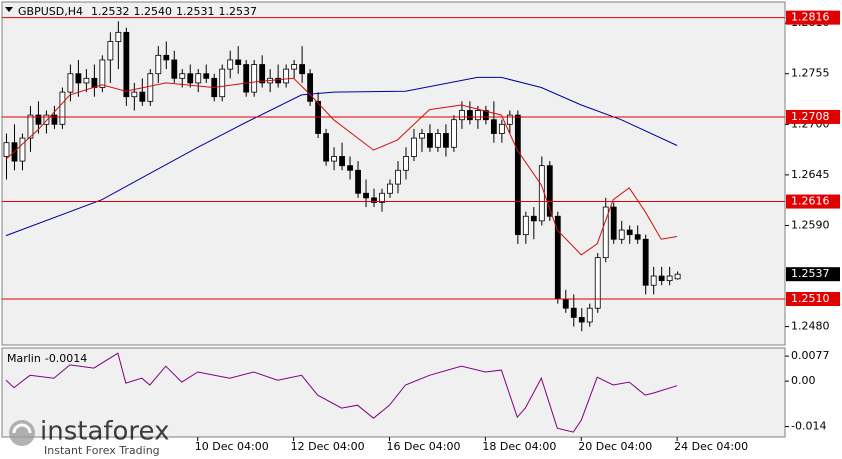 This screenshot has width=842, height=459. I want to click on logo-tagline: Instant Forex Trading, so click(102, 450).